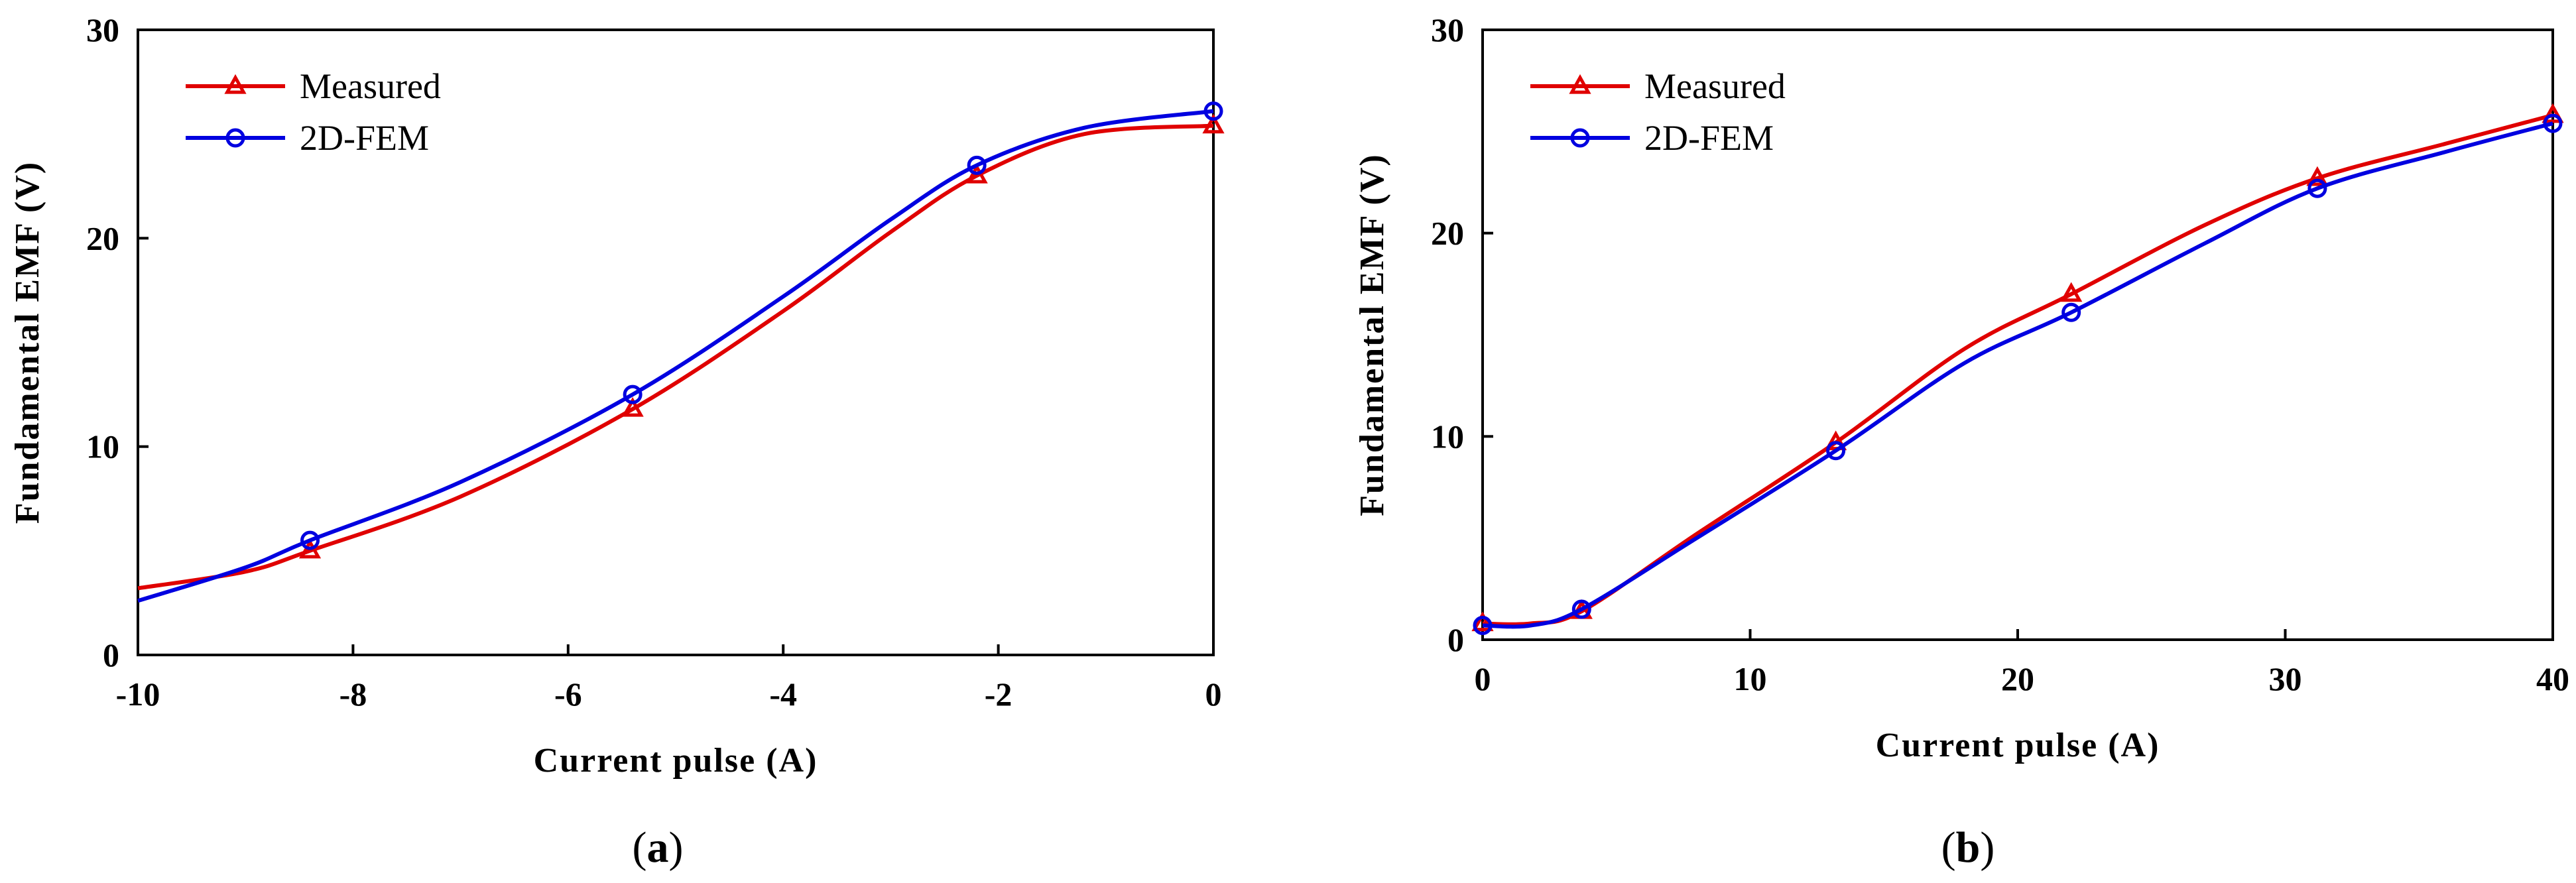 The image size is (2576, 883). I want to click on legend-label-measured-a: Measured, so click(370, 86).